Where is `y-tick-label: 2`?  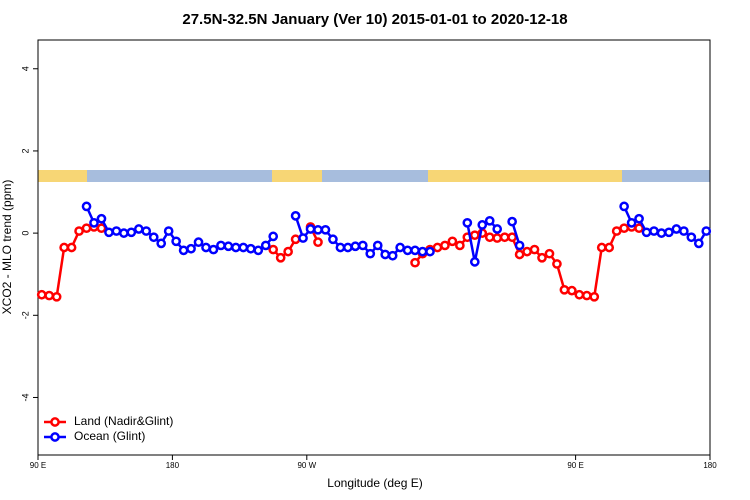 y-tick-label: 2 is located at coordinates (25, 150).